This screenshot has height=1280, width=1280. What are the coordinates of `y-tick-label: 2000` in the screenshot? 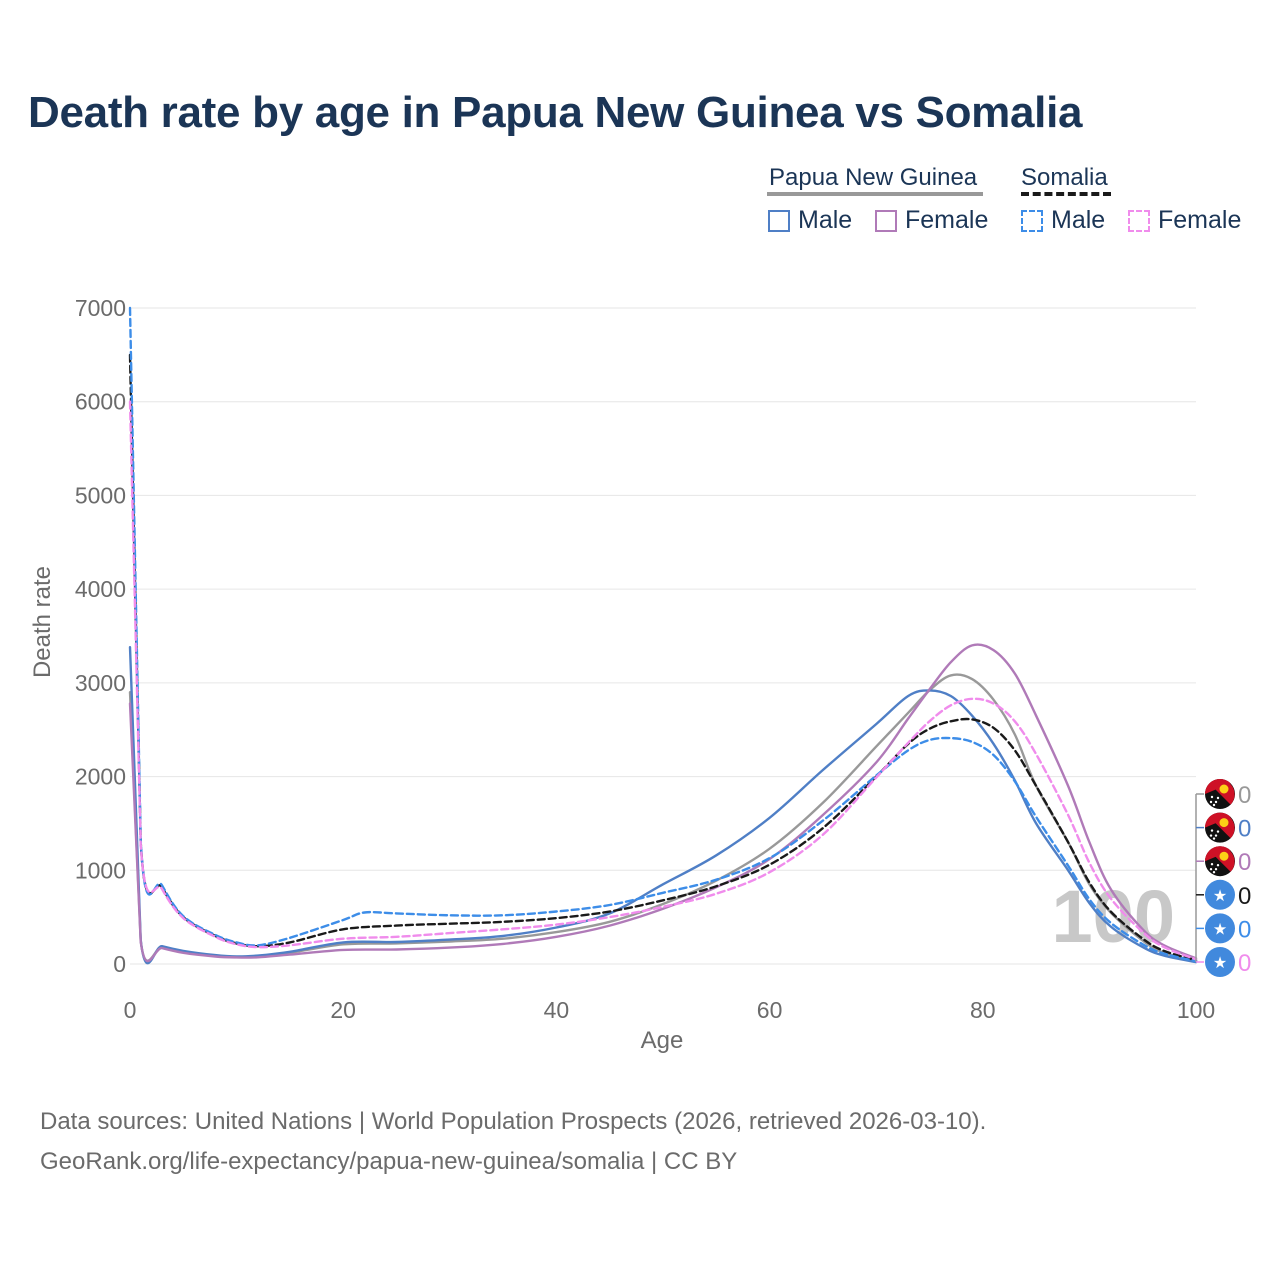 It's located at (100, 777).